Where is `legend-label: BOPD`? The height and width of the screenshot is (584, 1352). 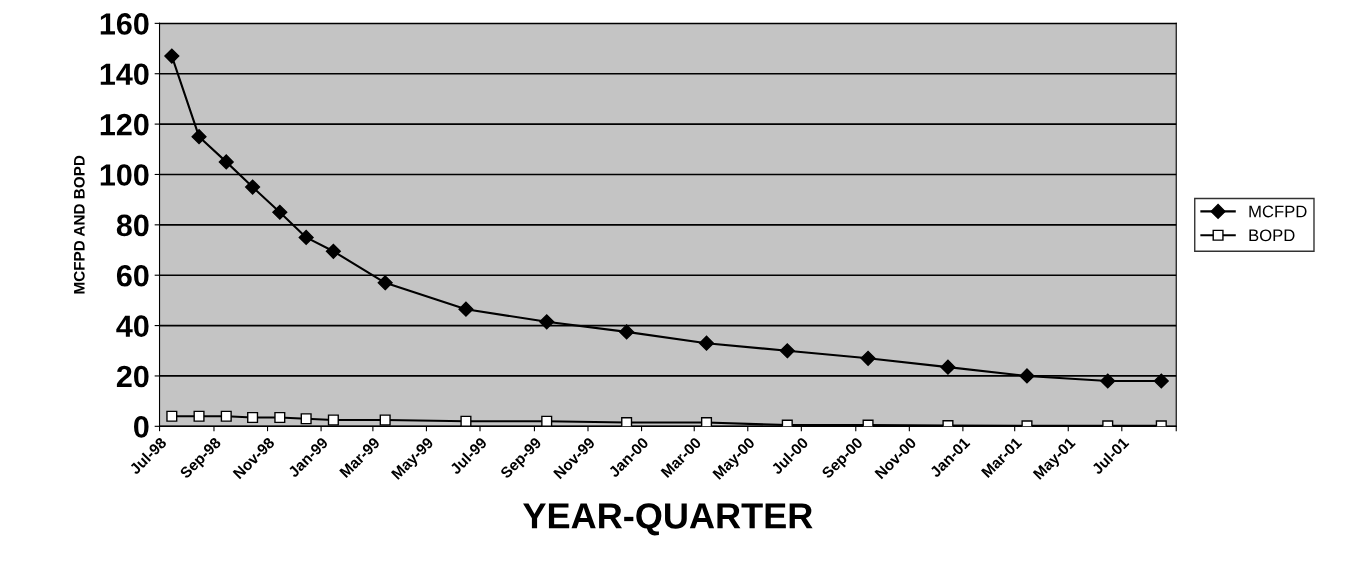
legend-label: BOPD is located at coordinates (1272, 235).